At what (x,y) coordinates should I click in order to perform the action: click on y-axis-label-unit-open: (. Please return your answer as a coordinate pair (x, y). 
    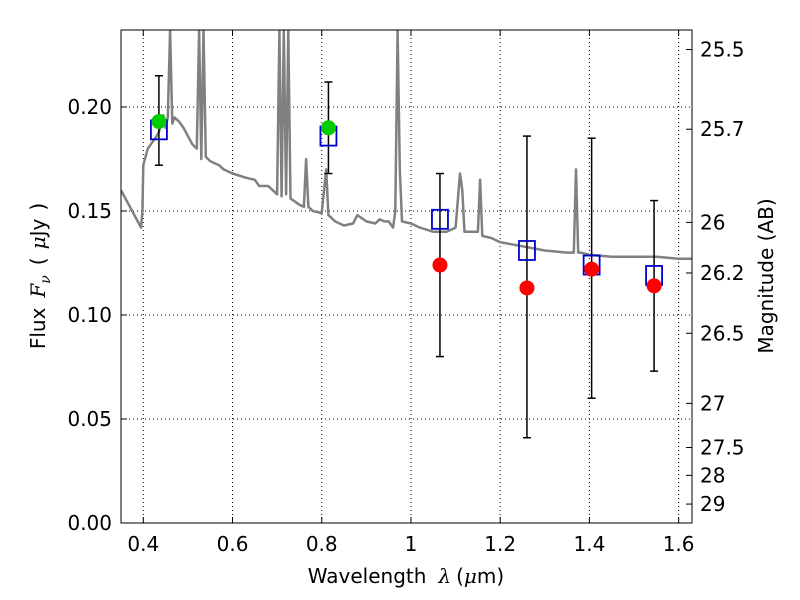
    Looking at the image, I should click on (38, 261).